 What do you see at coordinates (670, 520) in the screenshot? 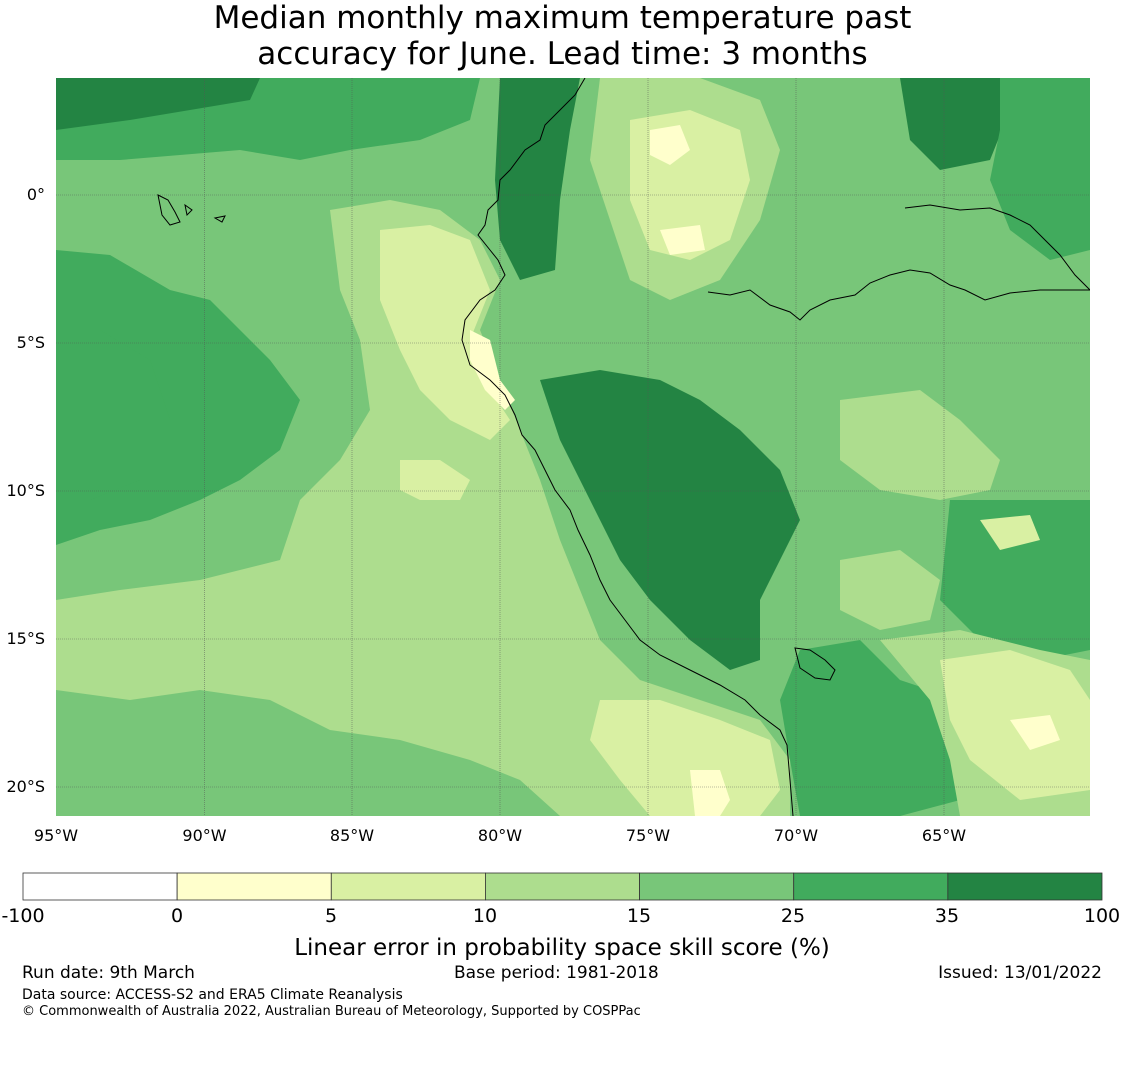
I see `region-andes-dark` at bounding box center [670, 520].